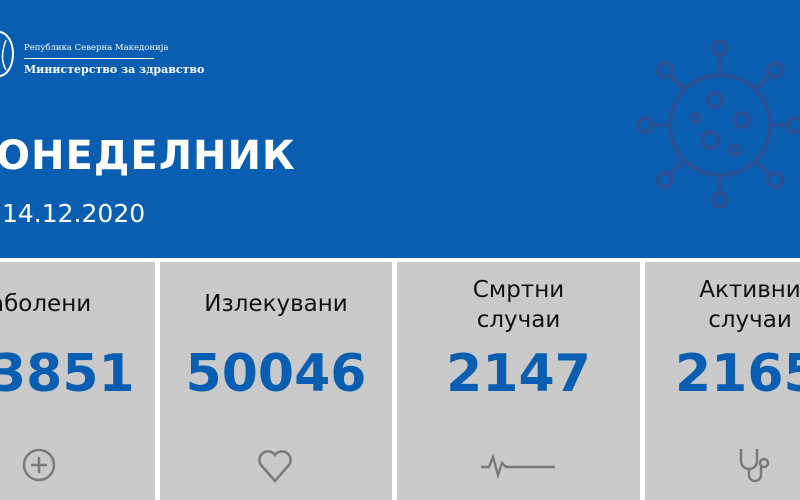 This screenshot has height=500, width=800. Describe the element at coordinates (737, 374) in the screenshot. I see `card-value: 2165` at that location.